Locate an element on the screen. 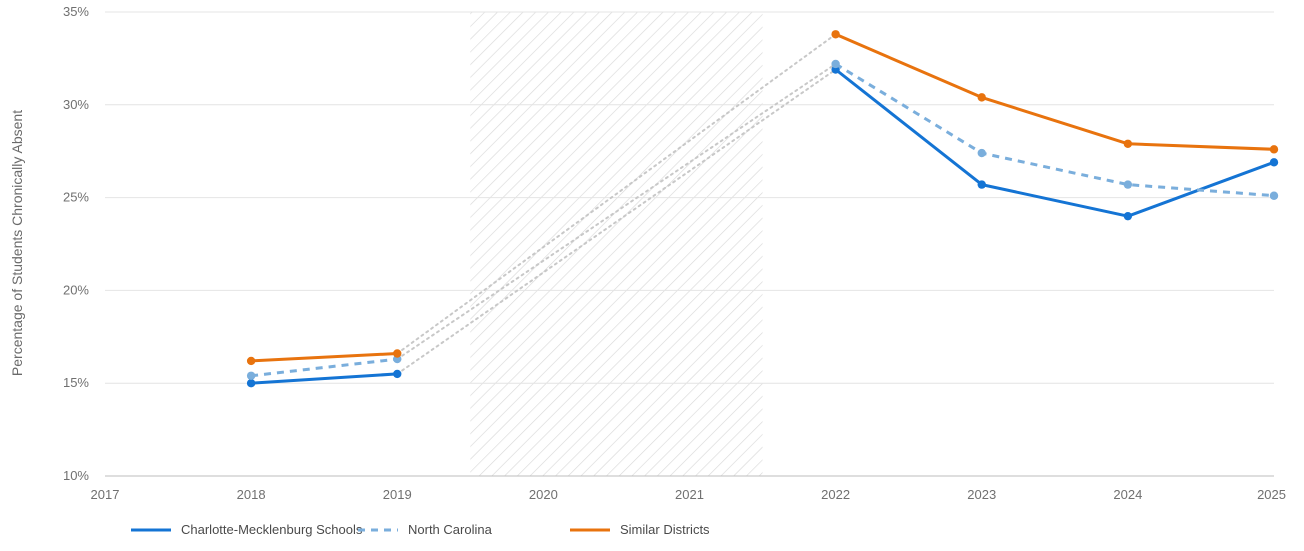  x-tick-label: 2022 is located at coordinates (835, 494).